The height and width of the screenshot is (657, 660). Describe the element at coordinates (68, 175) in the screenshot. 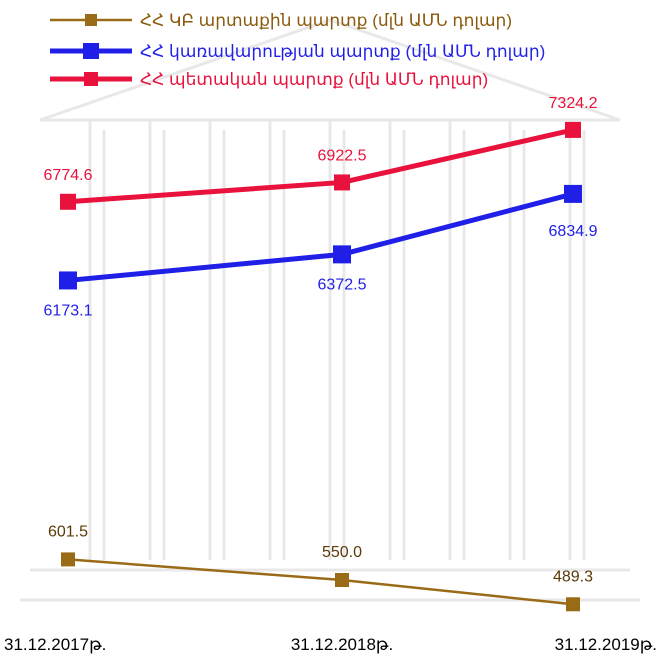

I see `data-label: 6774.6` at that location.